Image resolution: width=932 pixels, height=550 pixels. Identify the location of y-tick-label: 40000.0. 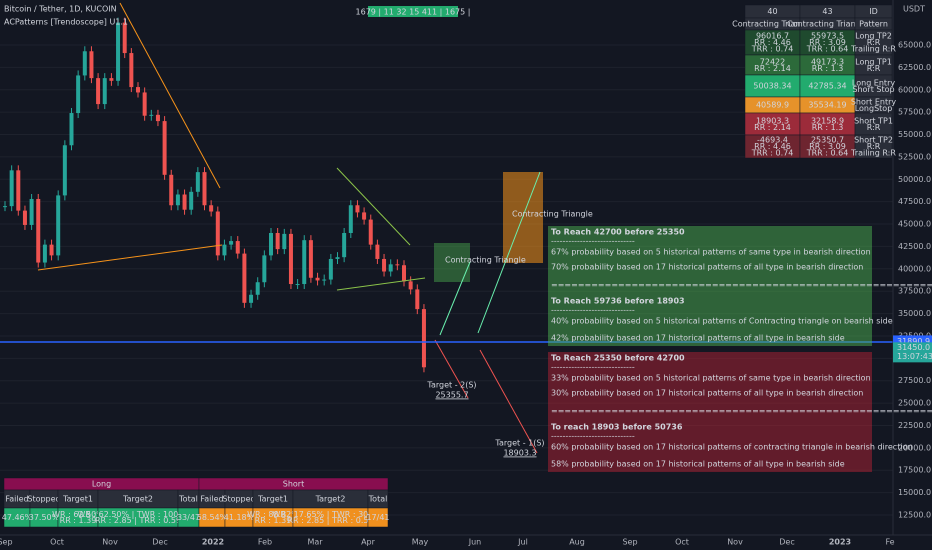
(914, 268).